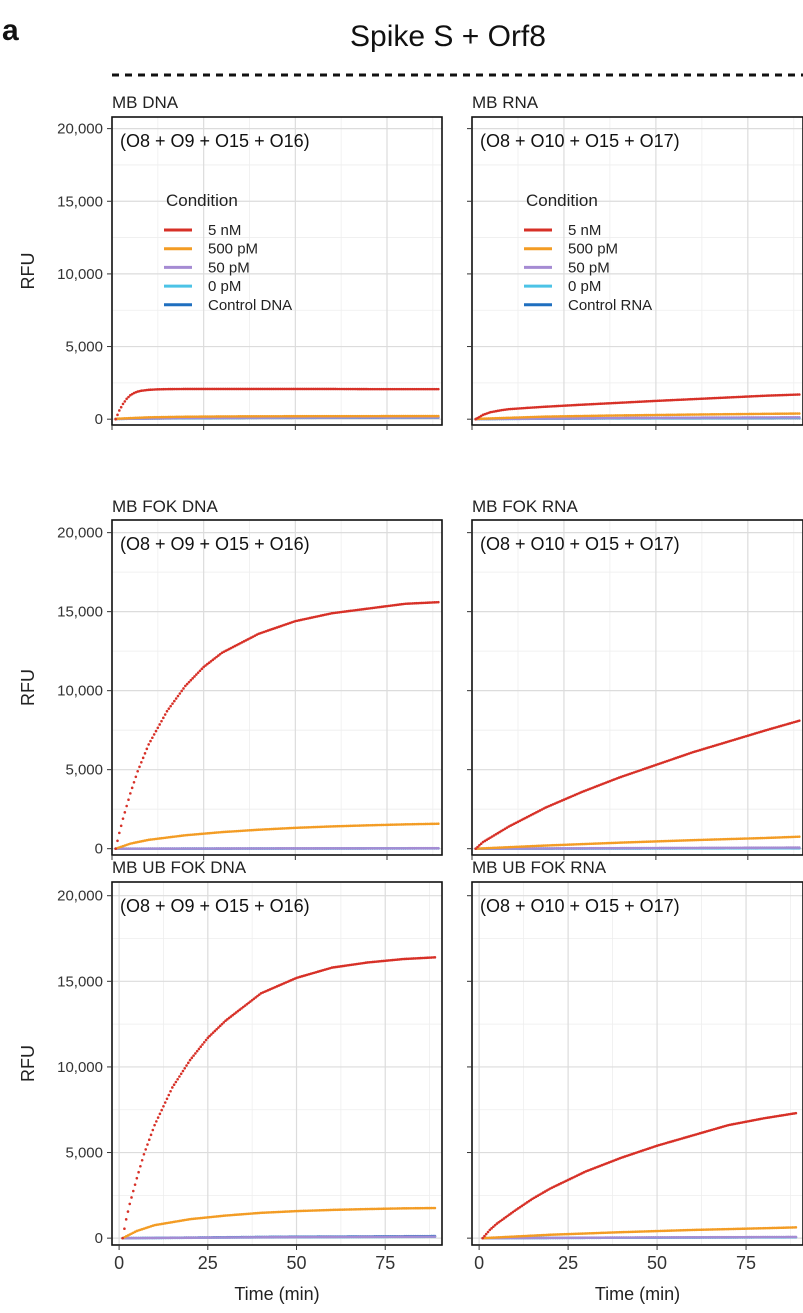  Describe the element at coordinates (224, 230) in the screenshot. I see `legend-label: 5 nM` at that location.